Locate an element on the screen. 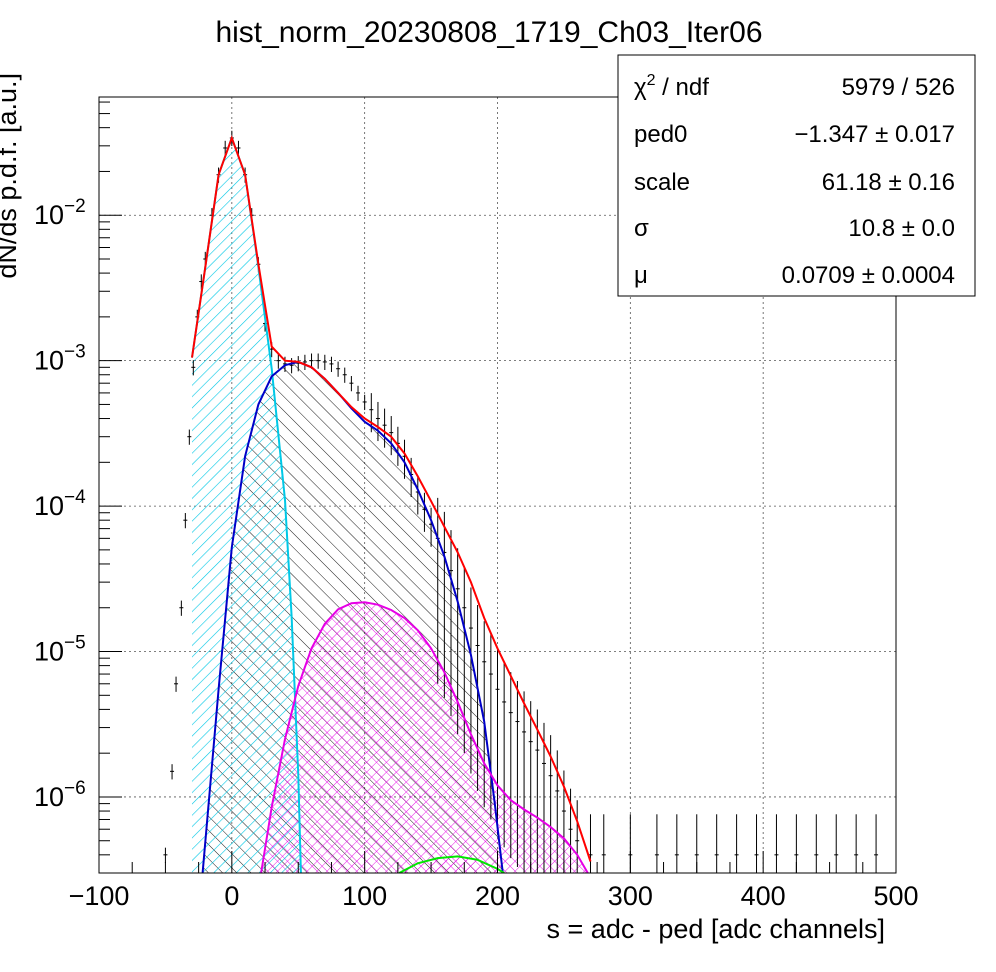  x-tick-label: 400 is located at coordinates (763, 896).